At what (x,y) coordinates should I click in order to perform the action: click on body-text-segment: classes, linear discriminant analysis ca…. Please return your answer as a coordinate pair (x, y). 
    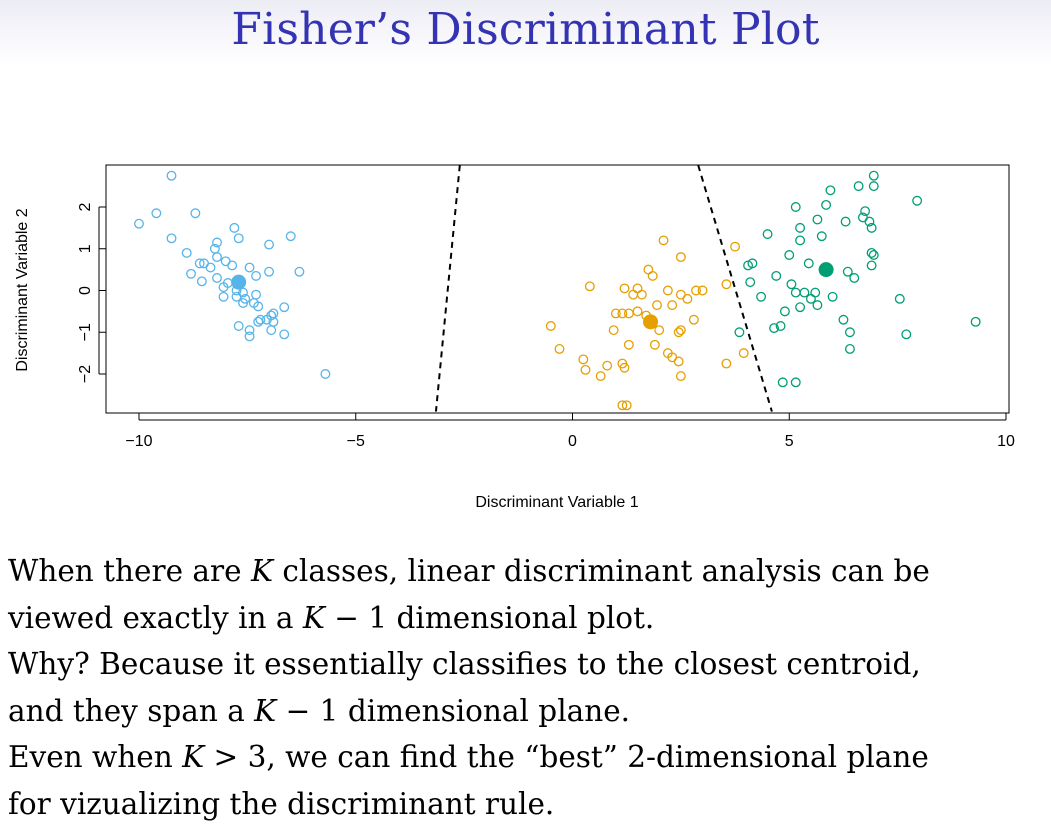
    Looking at the image, I should click on (601, 571).